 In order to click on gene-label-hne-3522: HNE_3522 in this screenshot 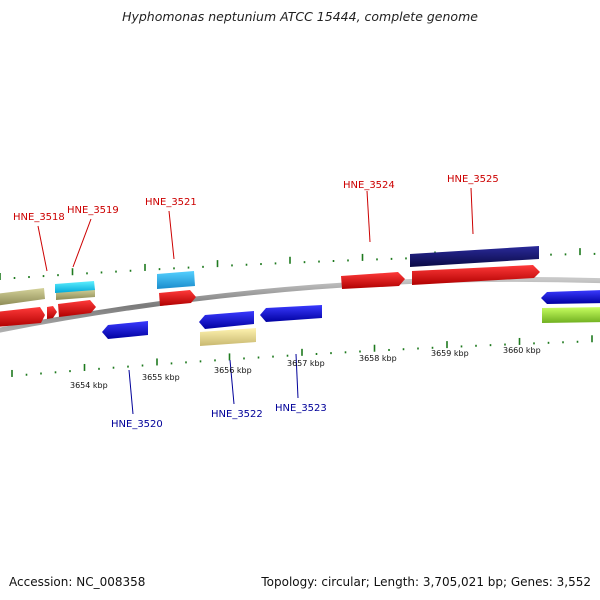, I will do `click(237, 414)`.